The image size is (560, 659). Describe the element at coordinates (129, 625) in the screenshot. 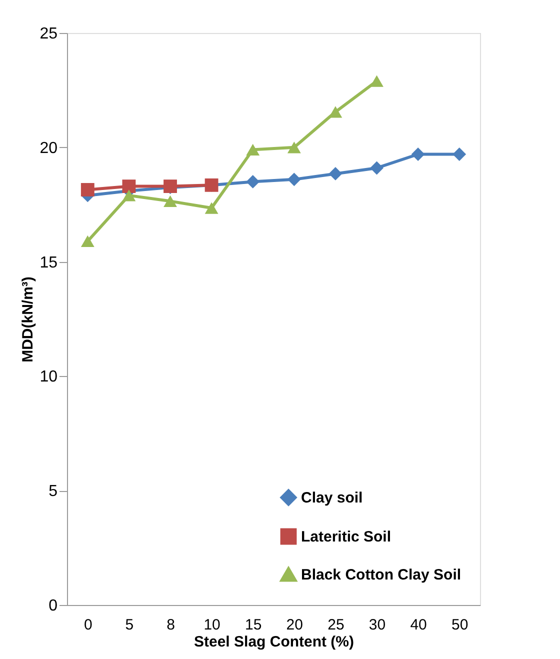

I see `x-tick-label: 5` at that location.